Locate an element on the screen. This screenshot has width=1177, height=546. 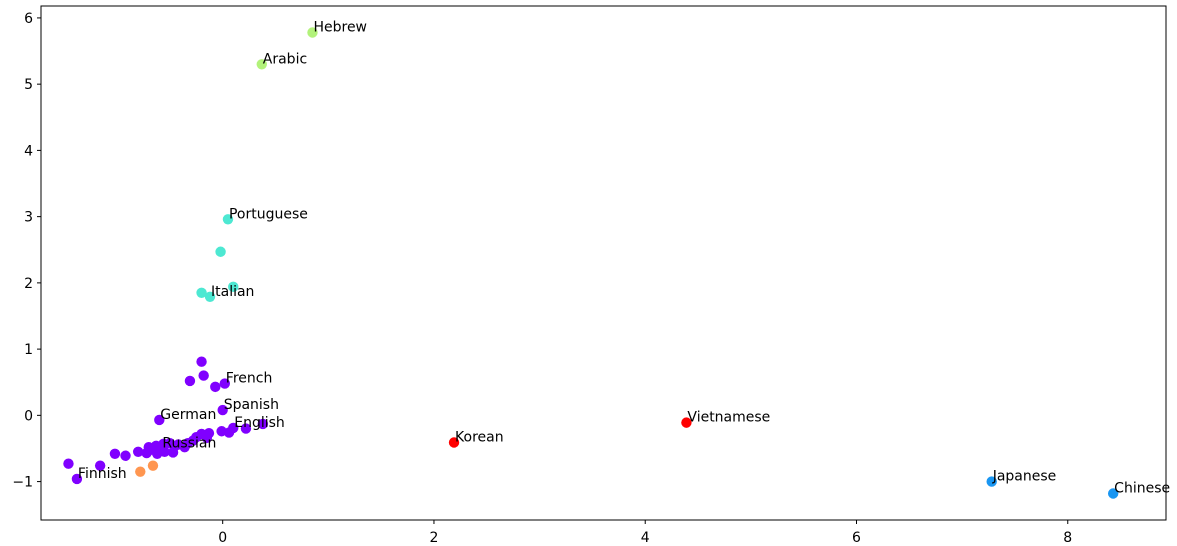
point-label: Arabic is located at coordinates (285, 59).